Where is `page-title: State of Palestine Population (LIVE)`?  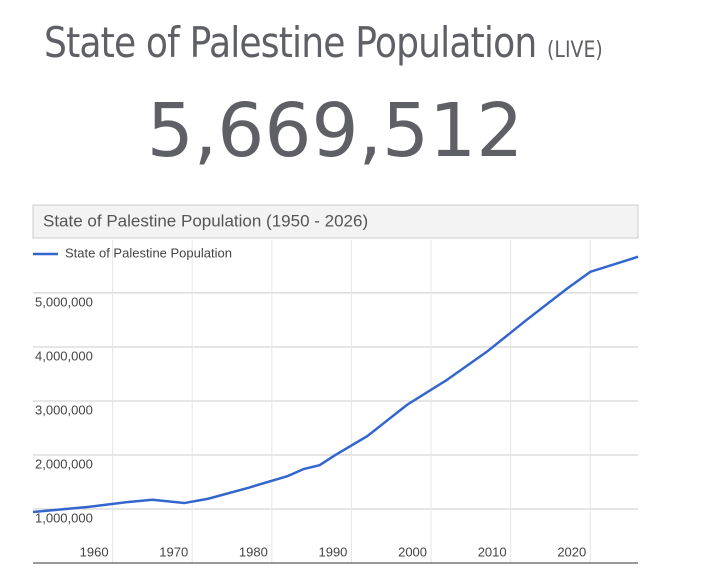
page-title: State of Palestine Population (LIVE) is located at coordinates (323, 42).